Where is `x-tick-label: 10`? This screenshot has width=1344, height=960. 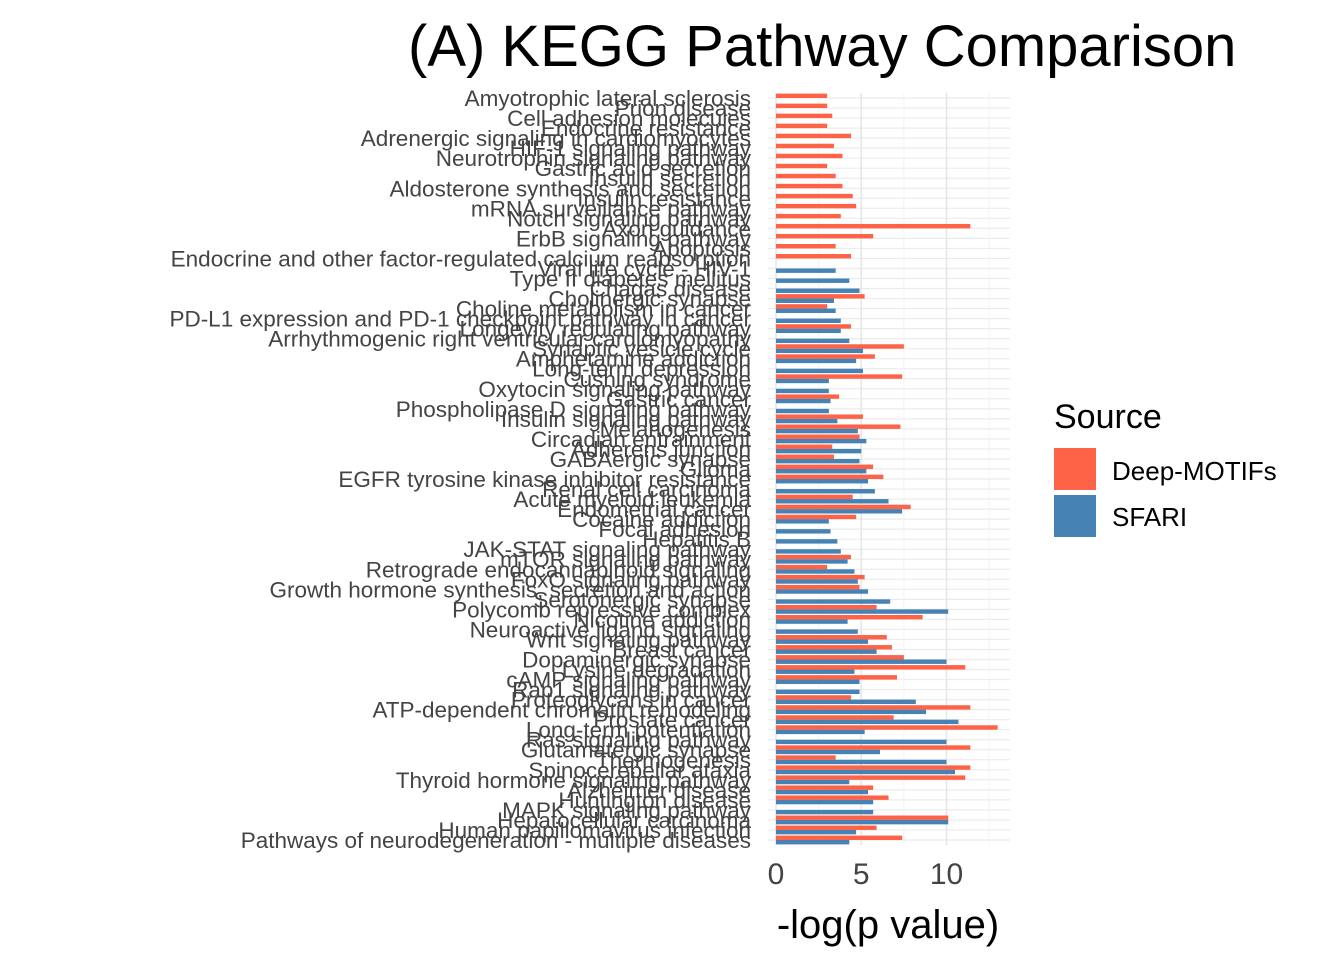
x-tick-label: 10 is located at coordinates (946, 874).